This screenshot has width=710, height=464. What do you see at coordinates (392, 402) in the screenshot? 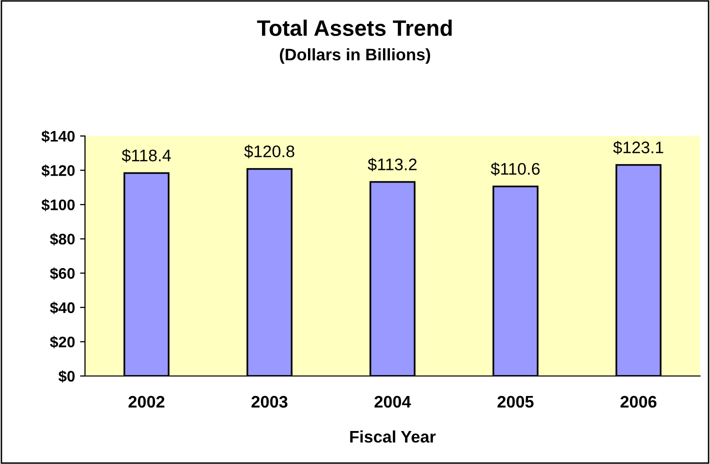
I see `x-tick-label: 2004` at bounding box center [392, 402].